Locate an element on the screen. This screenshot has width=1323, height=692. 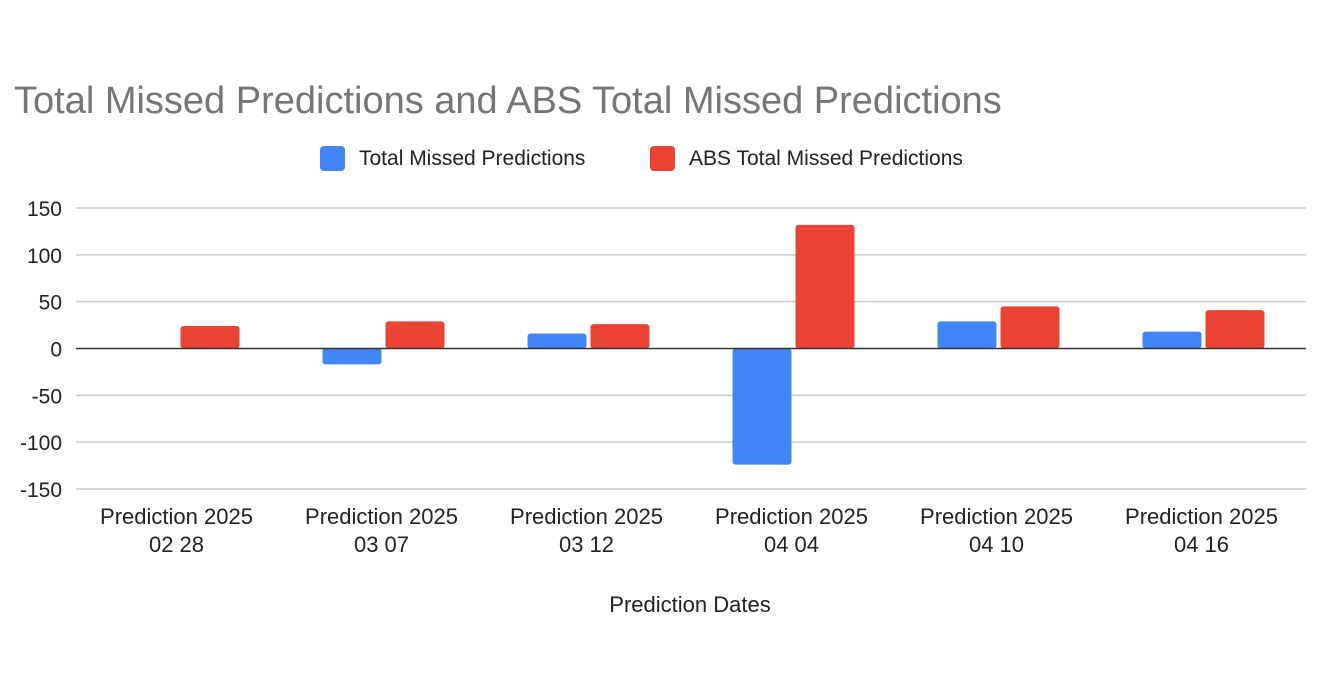
legend-swatch-blue is located at coordinates (332, 158).